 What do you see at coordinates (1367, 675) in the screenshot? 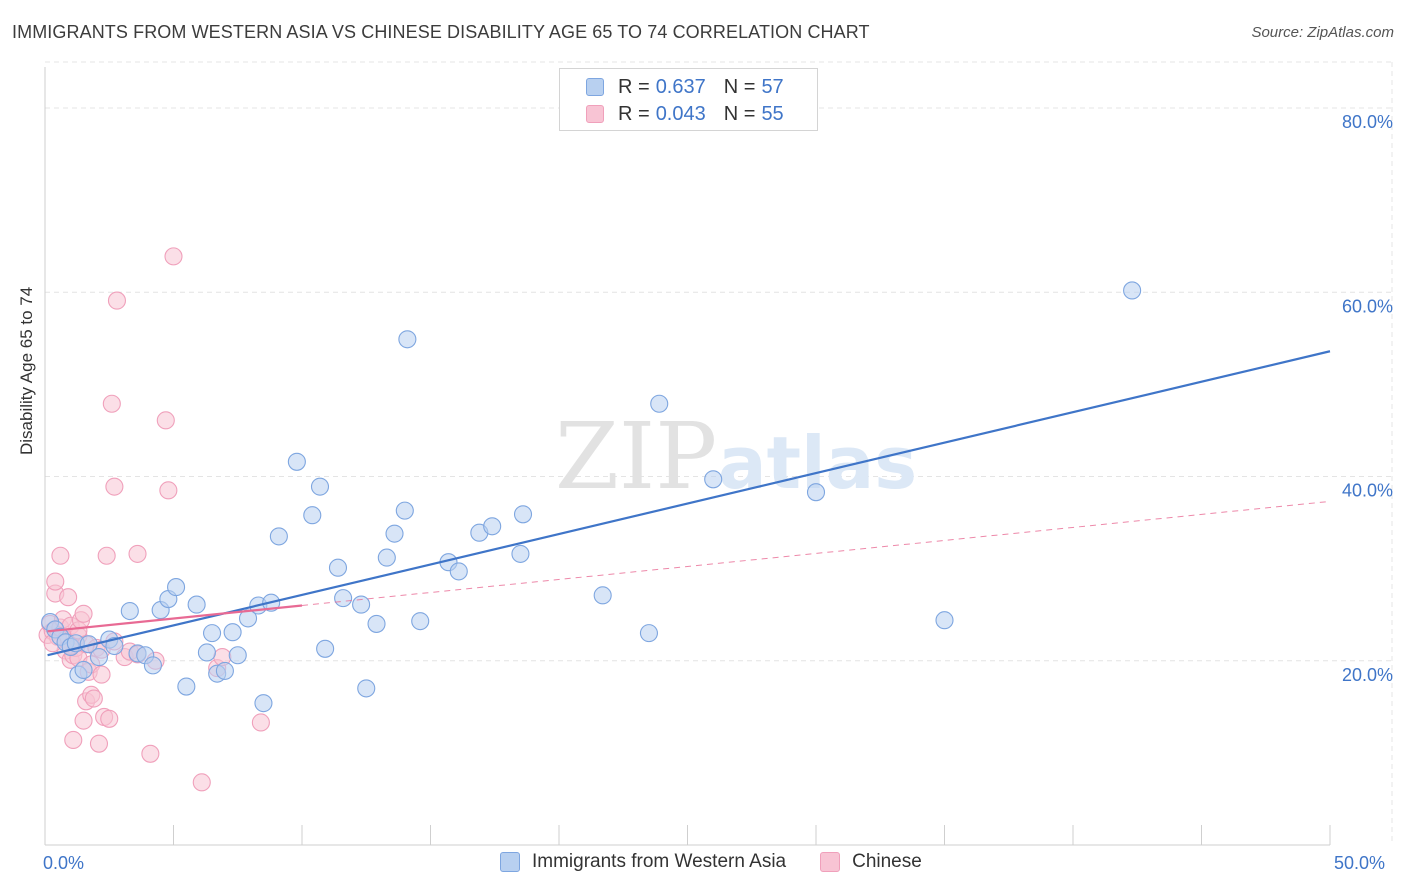
I see `y-tick-label: 20.0%` at bounding box center [1367, 675].